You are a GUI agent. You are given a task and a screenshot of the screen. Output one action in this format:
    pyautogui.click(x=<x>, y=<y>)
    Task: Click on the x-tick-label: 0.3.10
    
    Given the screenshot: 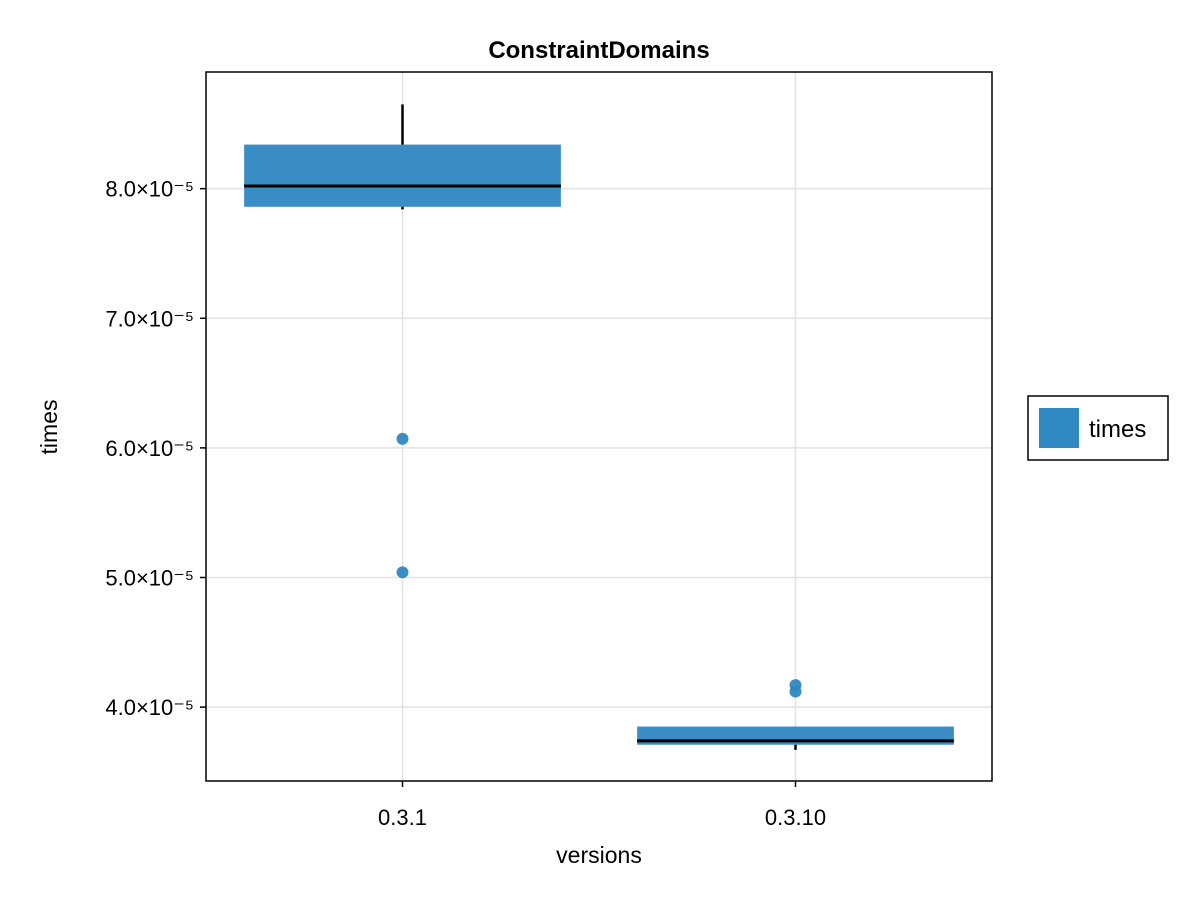 What is the action you would take?
    pyautogui.click(x=795, y=817)
    